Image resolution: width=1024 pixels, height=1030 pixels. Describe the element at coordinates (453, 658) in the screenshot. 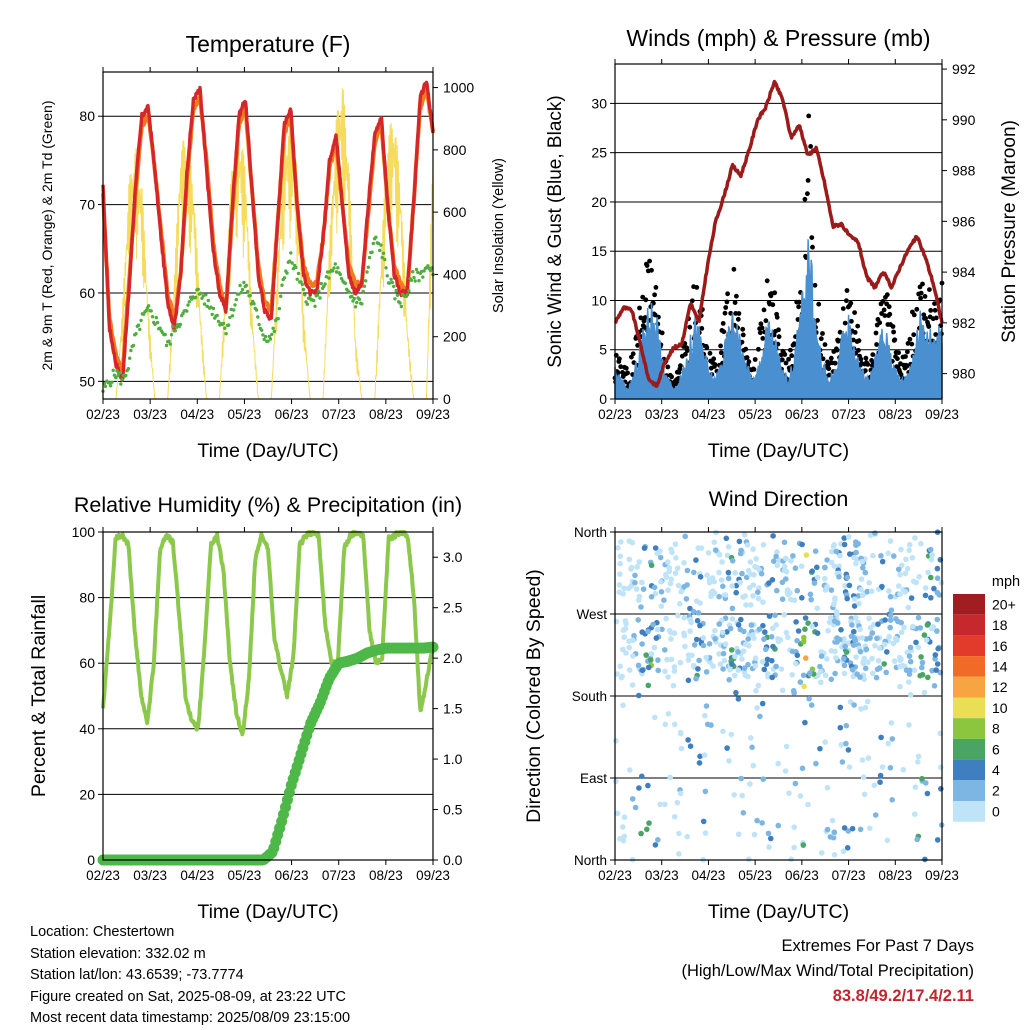

I see `y2-tick-label: 2.0` at that location.